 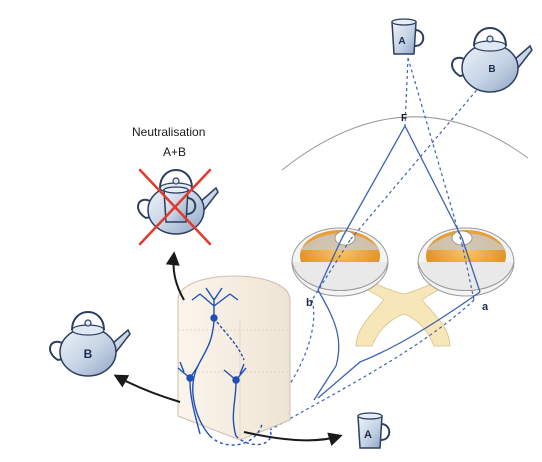 I want to click on cup-a-output, so click(x=374, y=430).